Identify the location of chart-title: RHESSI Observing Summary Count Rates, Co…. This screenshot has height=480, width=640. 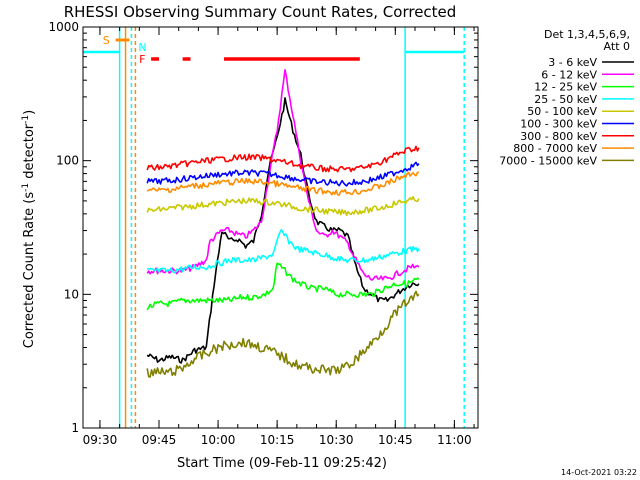
(260, 12).